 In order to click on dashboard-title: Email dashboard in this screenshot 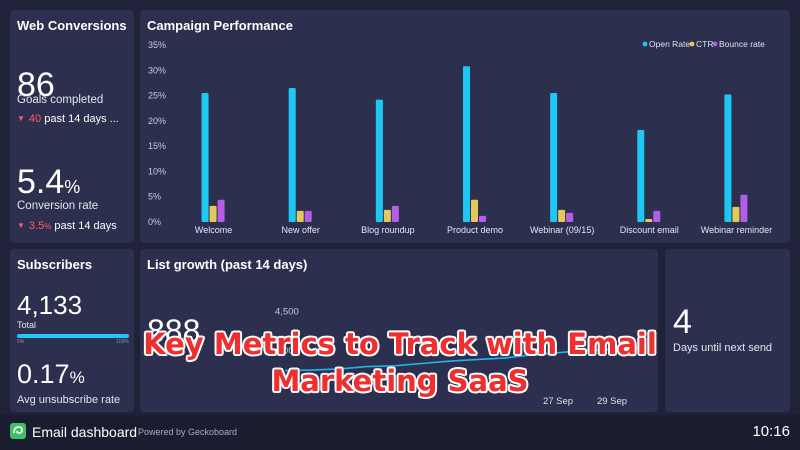, I will do `click(85, 432)`.